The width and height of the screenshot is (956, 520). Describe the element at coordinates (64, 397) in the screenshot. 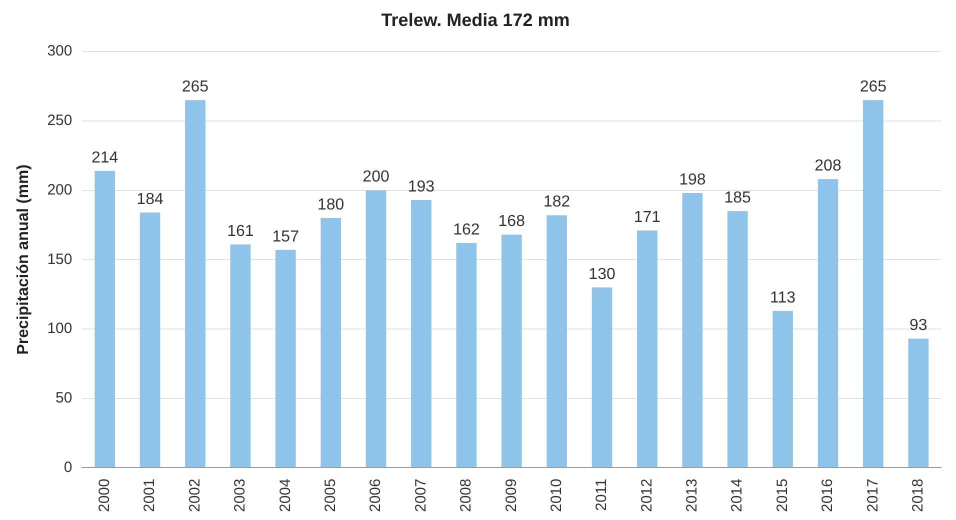

I see `y-tick-label: 50` at that location.